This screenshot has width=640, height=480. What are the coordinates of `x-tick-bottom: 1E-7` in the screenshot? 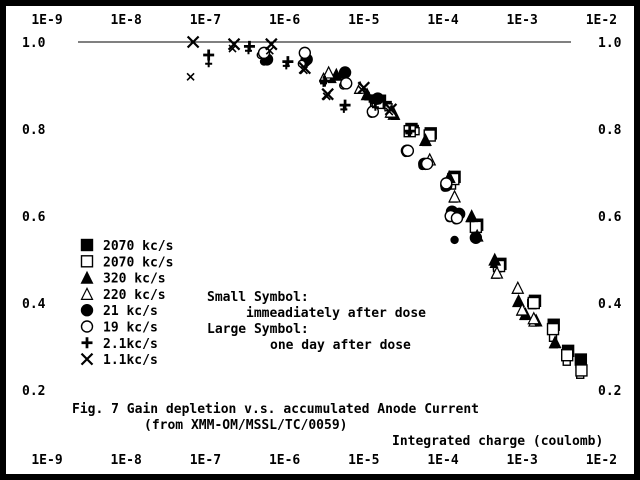 It's located at (205, 460).